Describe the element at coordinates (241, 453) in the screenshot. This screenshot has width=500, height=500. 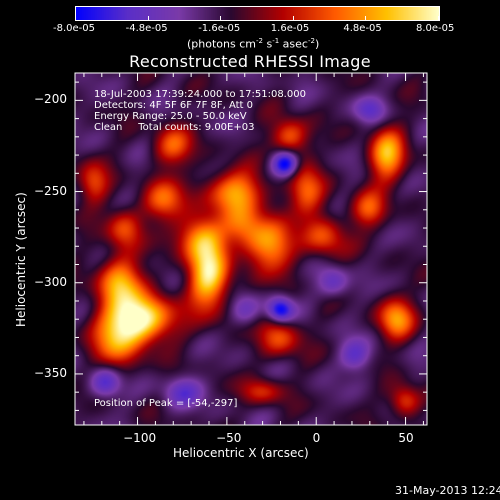
I see `x-axis-label: Heliocentric X (arcsec)` at that location.